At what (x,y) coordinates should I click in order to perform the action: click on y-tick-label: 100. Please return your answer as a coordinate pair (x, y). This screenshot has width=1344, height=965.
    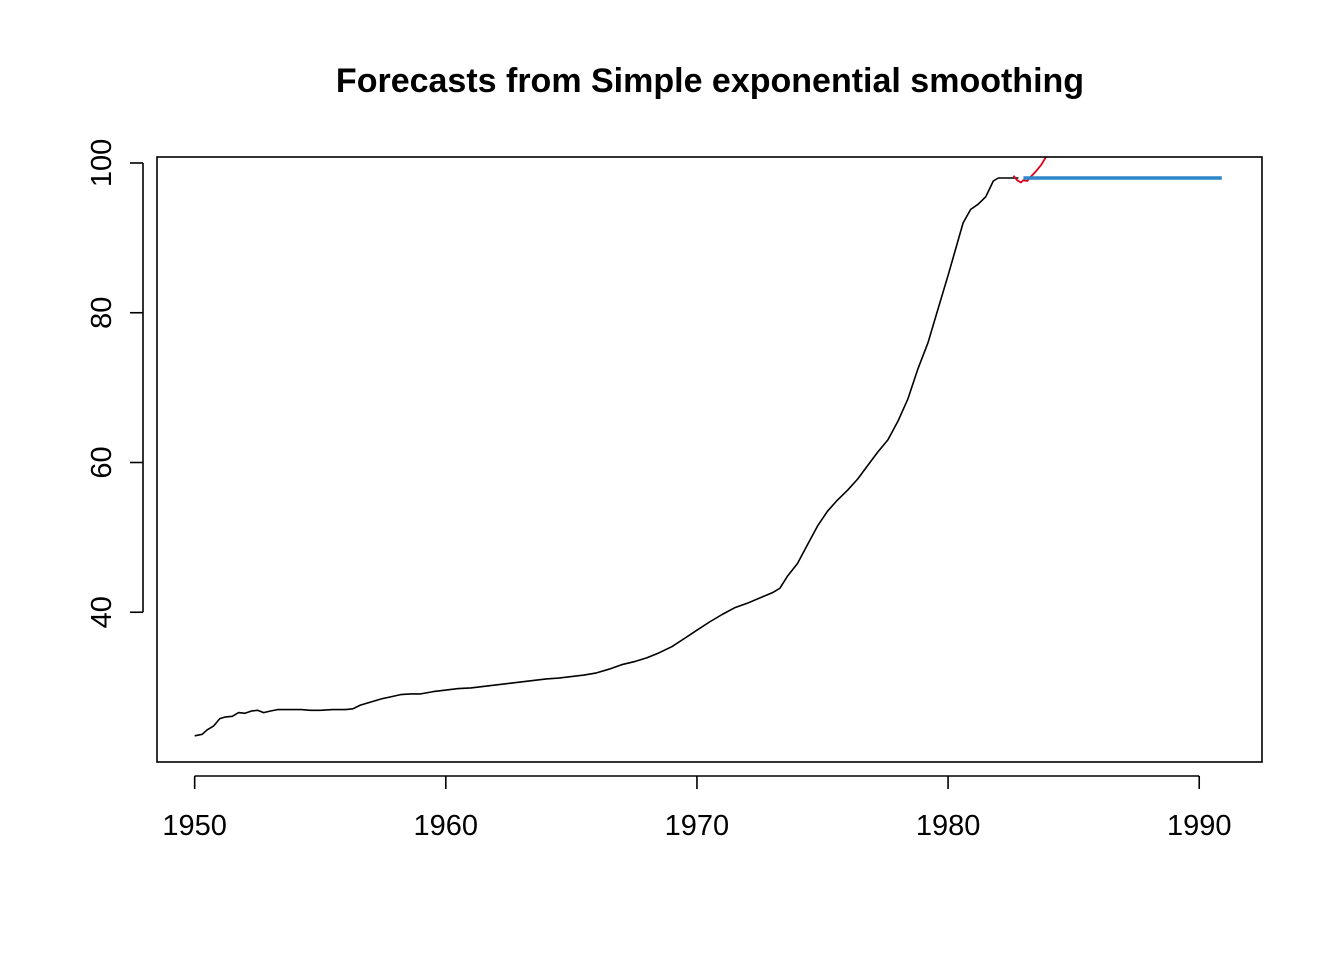
    Looking at the image, I should click on (102, 163).